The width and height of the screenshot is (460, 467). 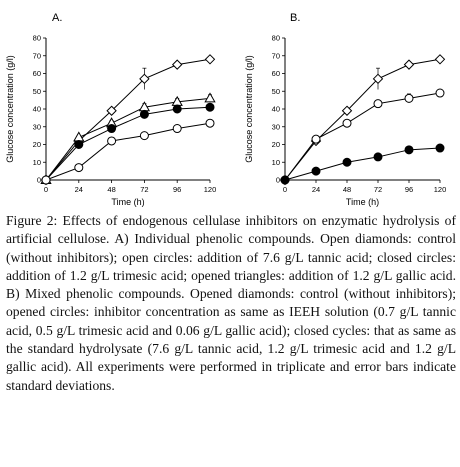 I want to click on series-line-open-triangle, so click(x=128, y=139).